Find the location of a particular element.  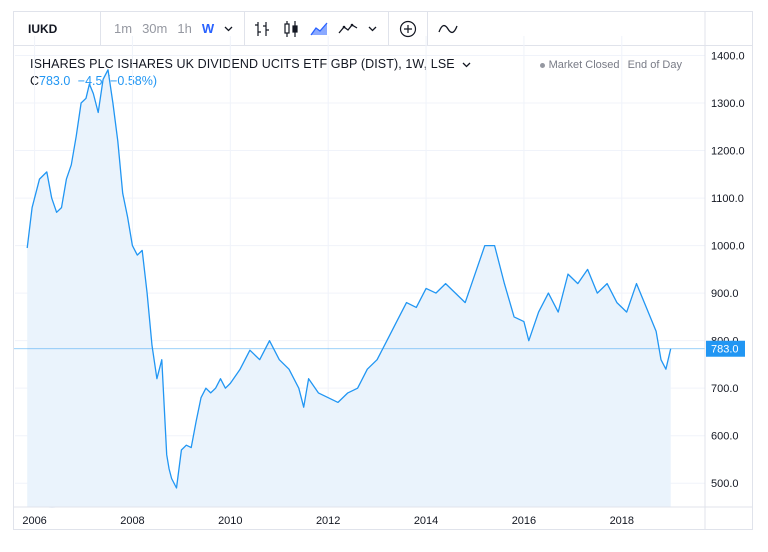

bars-icon is located at coordinates (262, 28).